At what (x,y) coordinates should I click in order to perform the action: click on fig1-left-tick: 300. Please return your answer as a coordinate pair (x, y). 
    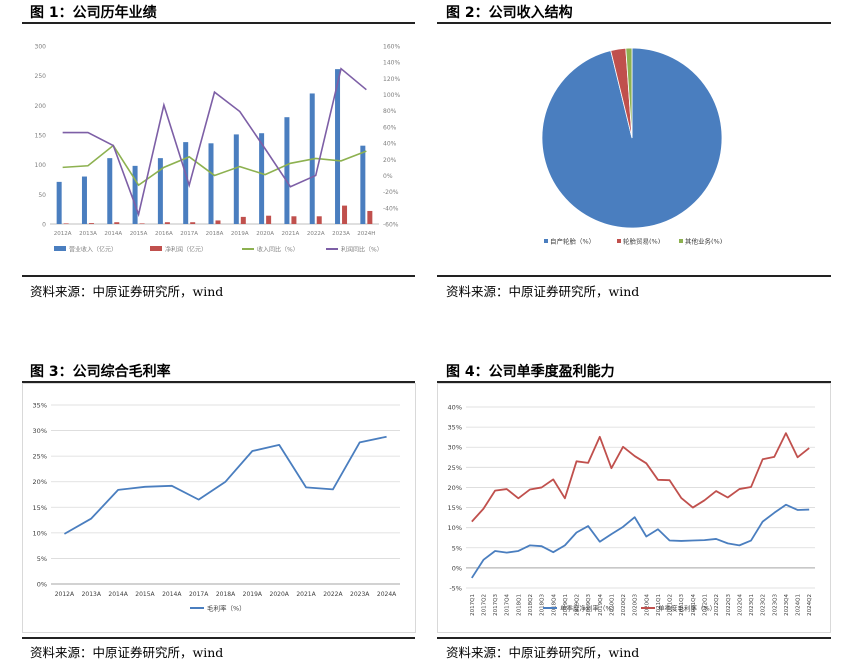
    Looking at the image, I should click on (41, 47).